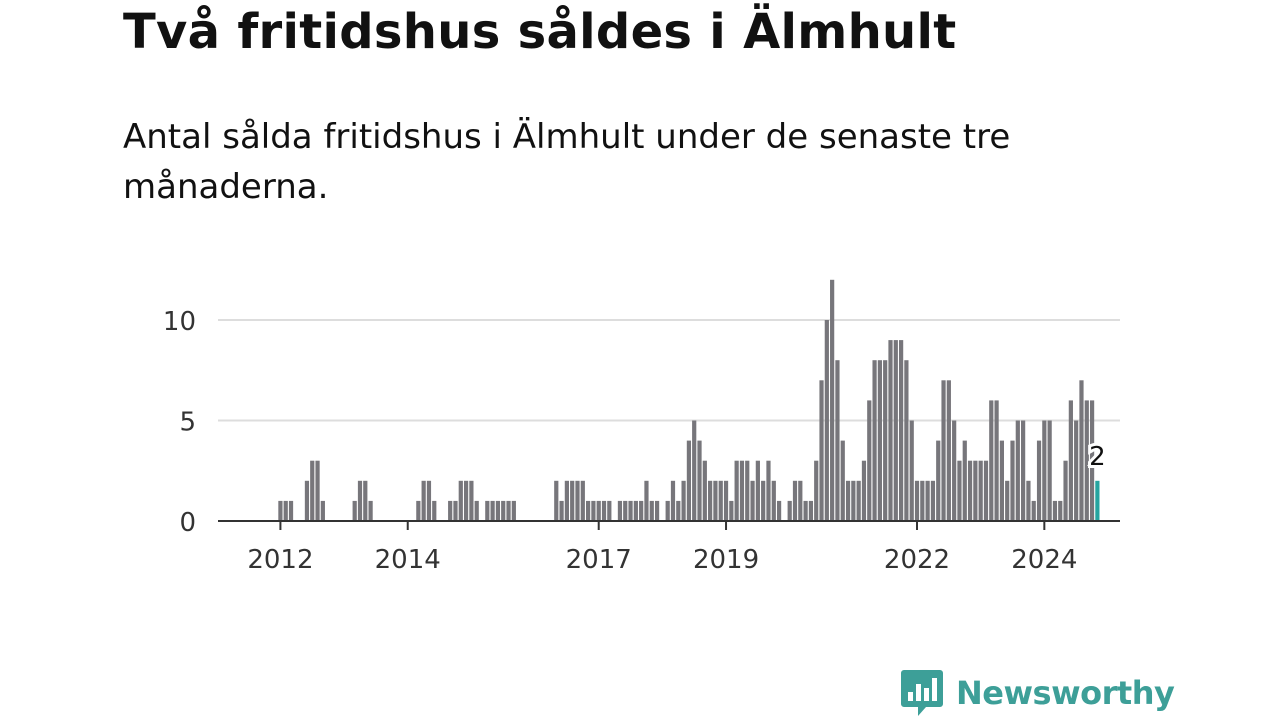 This screenshot has width=1280, height=720. Describe the element at coordinates (669, 370) in the screenshot. I see `gridlines` at that location.